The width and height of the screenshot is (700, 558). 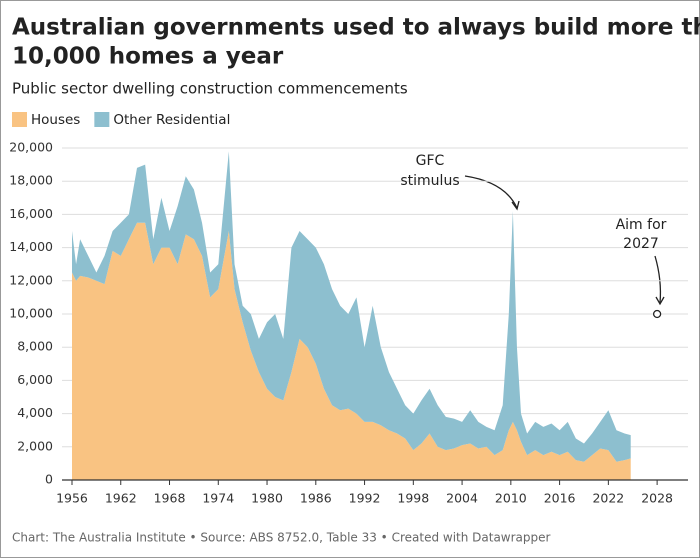 I want to click on x-tick-label: 1998, so click(x=413, y=498).